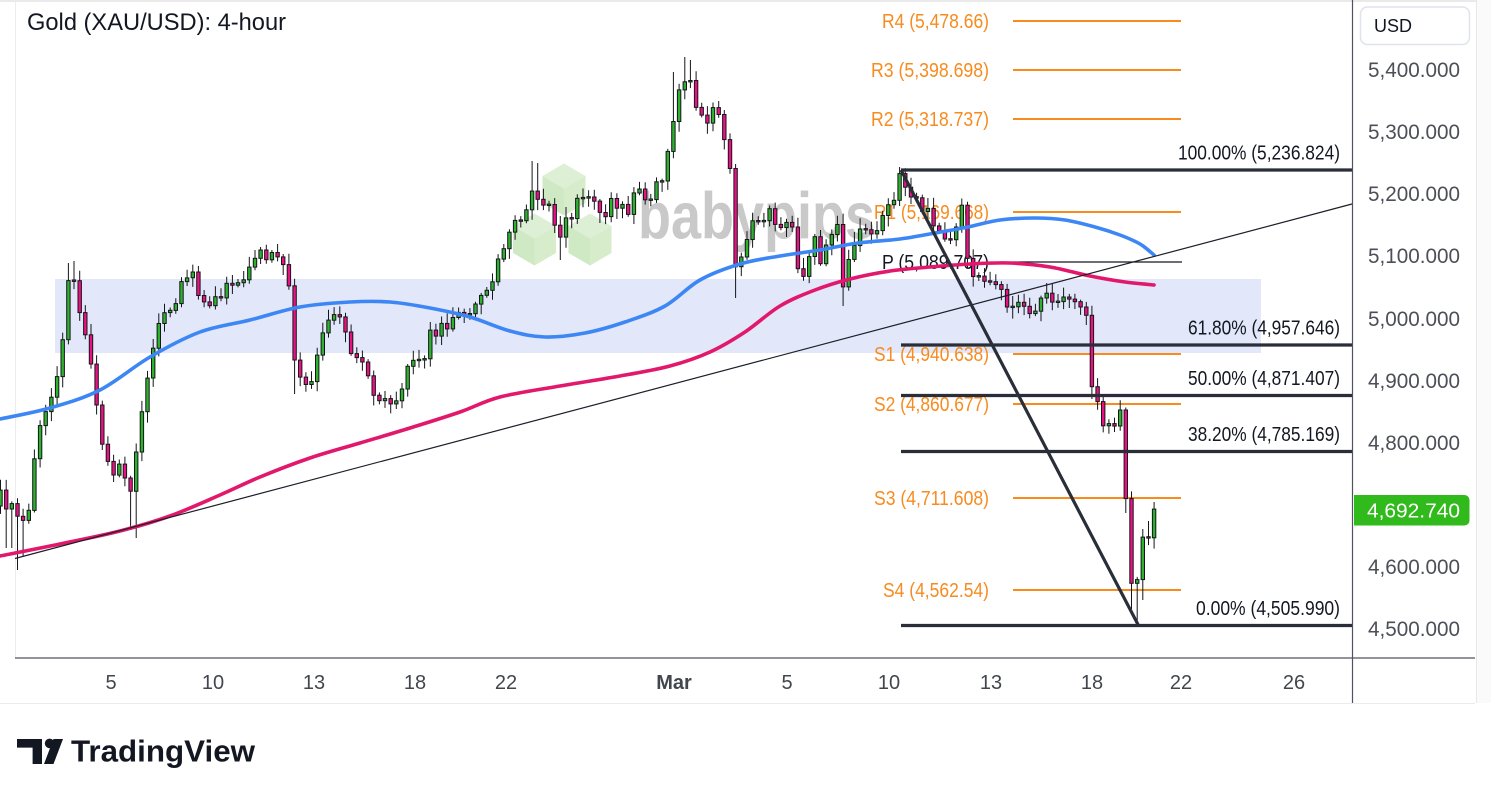 The image size is (1491, 796). Describe the element at coordinates (163, 752) in the screenshot. I see `svg-text: TradingView` at that location.